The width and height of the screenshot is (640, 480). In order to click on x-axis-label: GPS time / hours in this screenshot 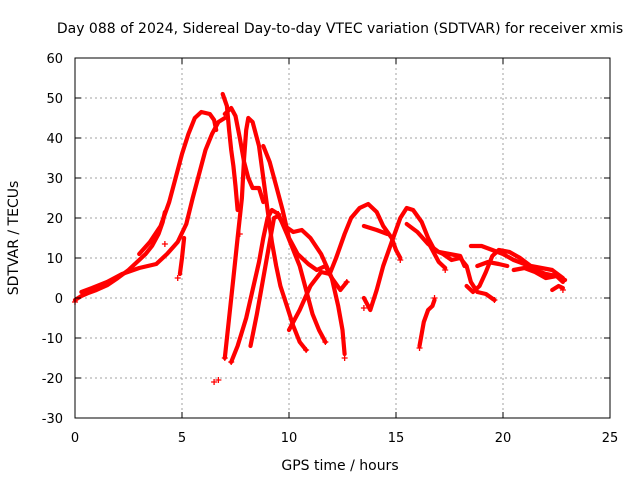, I will do `click(339, 466)`.